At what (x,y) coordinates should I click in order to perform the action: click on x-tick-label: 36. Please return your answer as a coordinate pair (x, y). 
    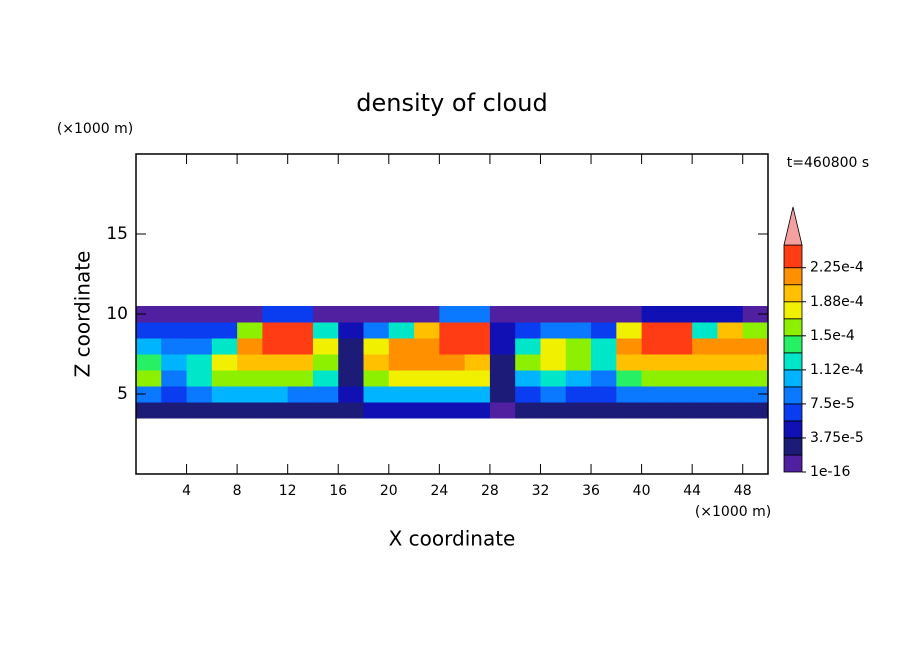
    Looking at the image, I should click on (591, 491).